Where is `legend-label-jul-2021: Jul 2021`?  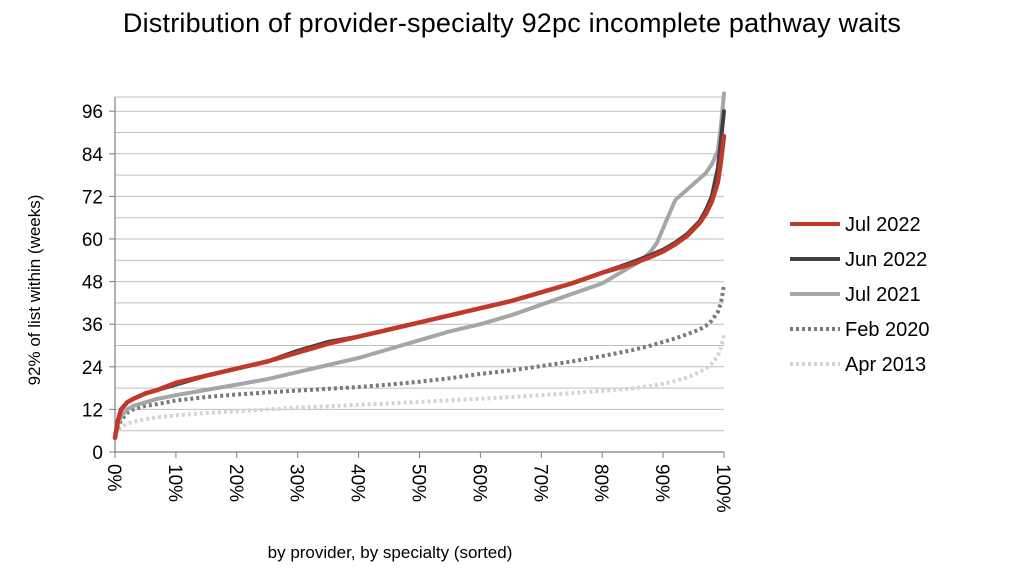 legend-label-jul-2021: Jul 2021 is located at coordinates (883, 295).